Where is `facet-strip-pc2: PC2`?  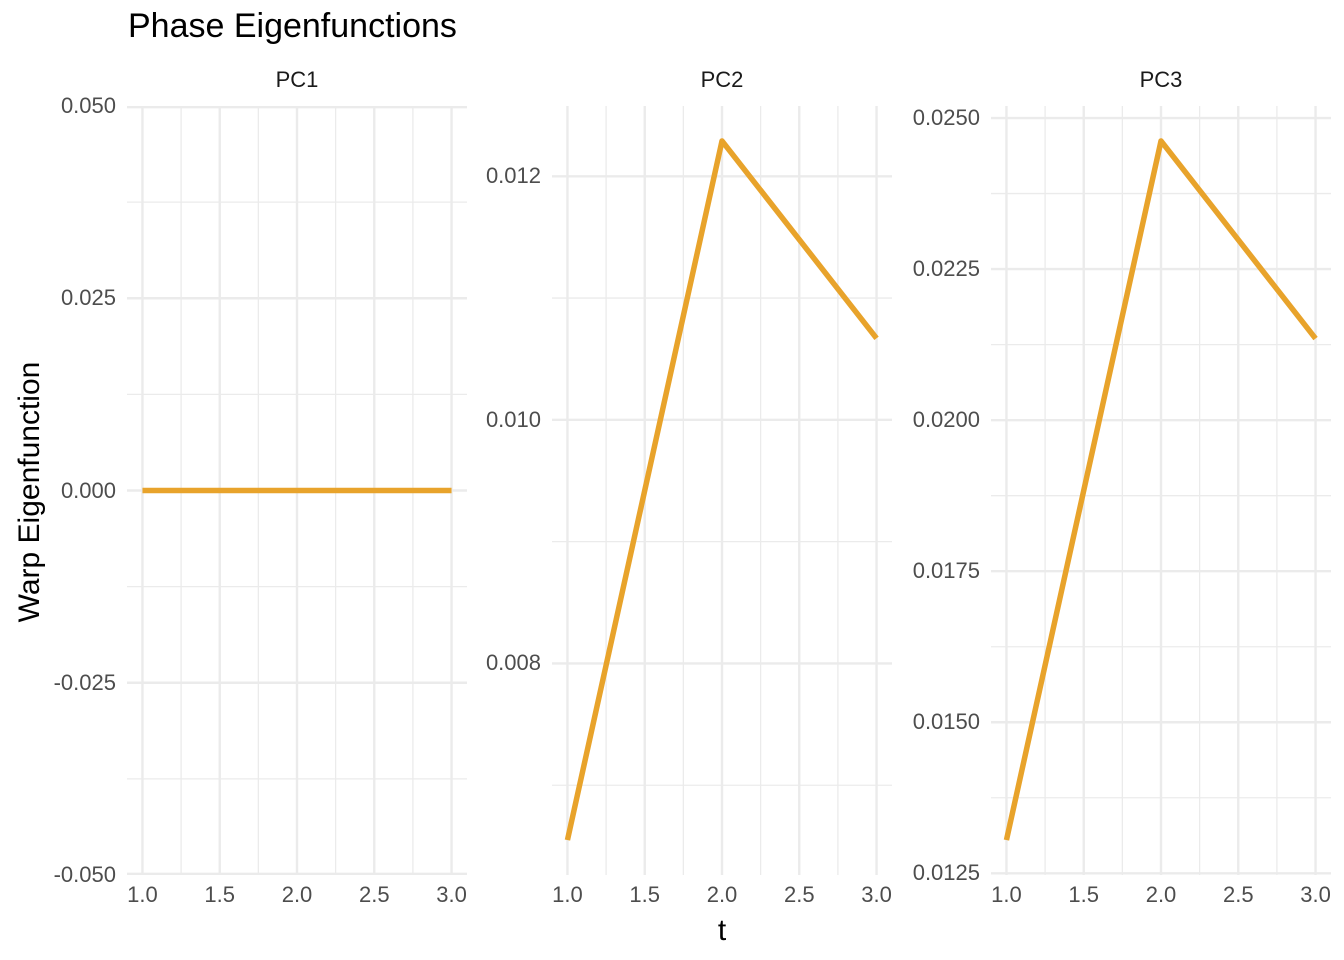
facet-strip-pc2: PC2 is located at coordinates (722, 79).